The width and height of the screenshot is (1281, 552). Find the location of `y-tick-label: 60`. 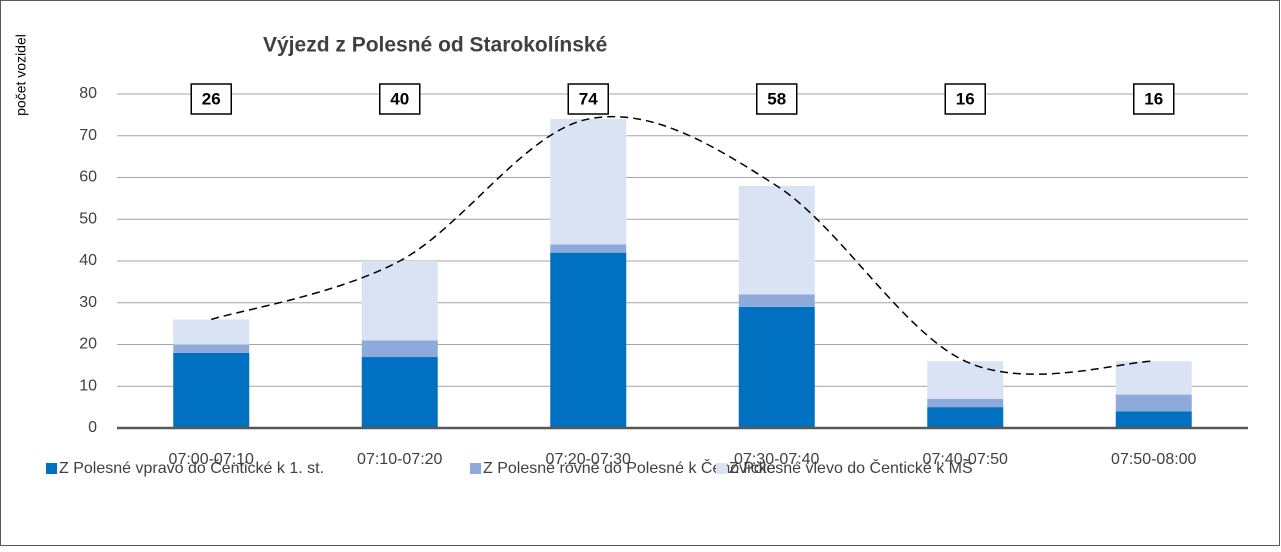

y-tick-label: 60 is located at coordinates (88, 177).